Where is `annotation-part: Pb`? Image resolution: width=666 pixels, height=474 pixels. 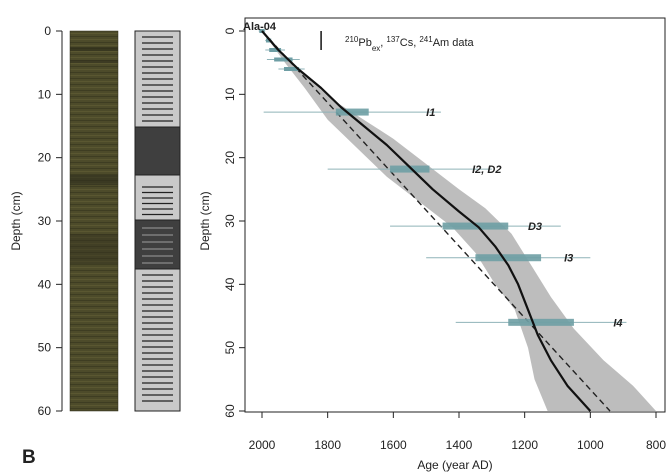 annotation-part: Pb is located at coordinates (364, 43).